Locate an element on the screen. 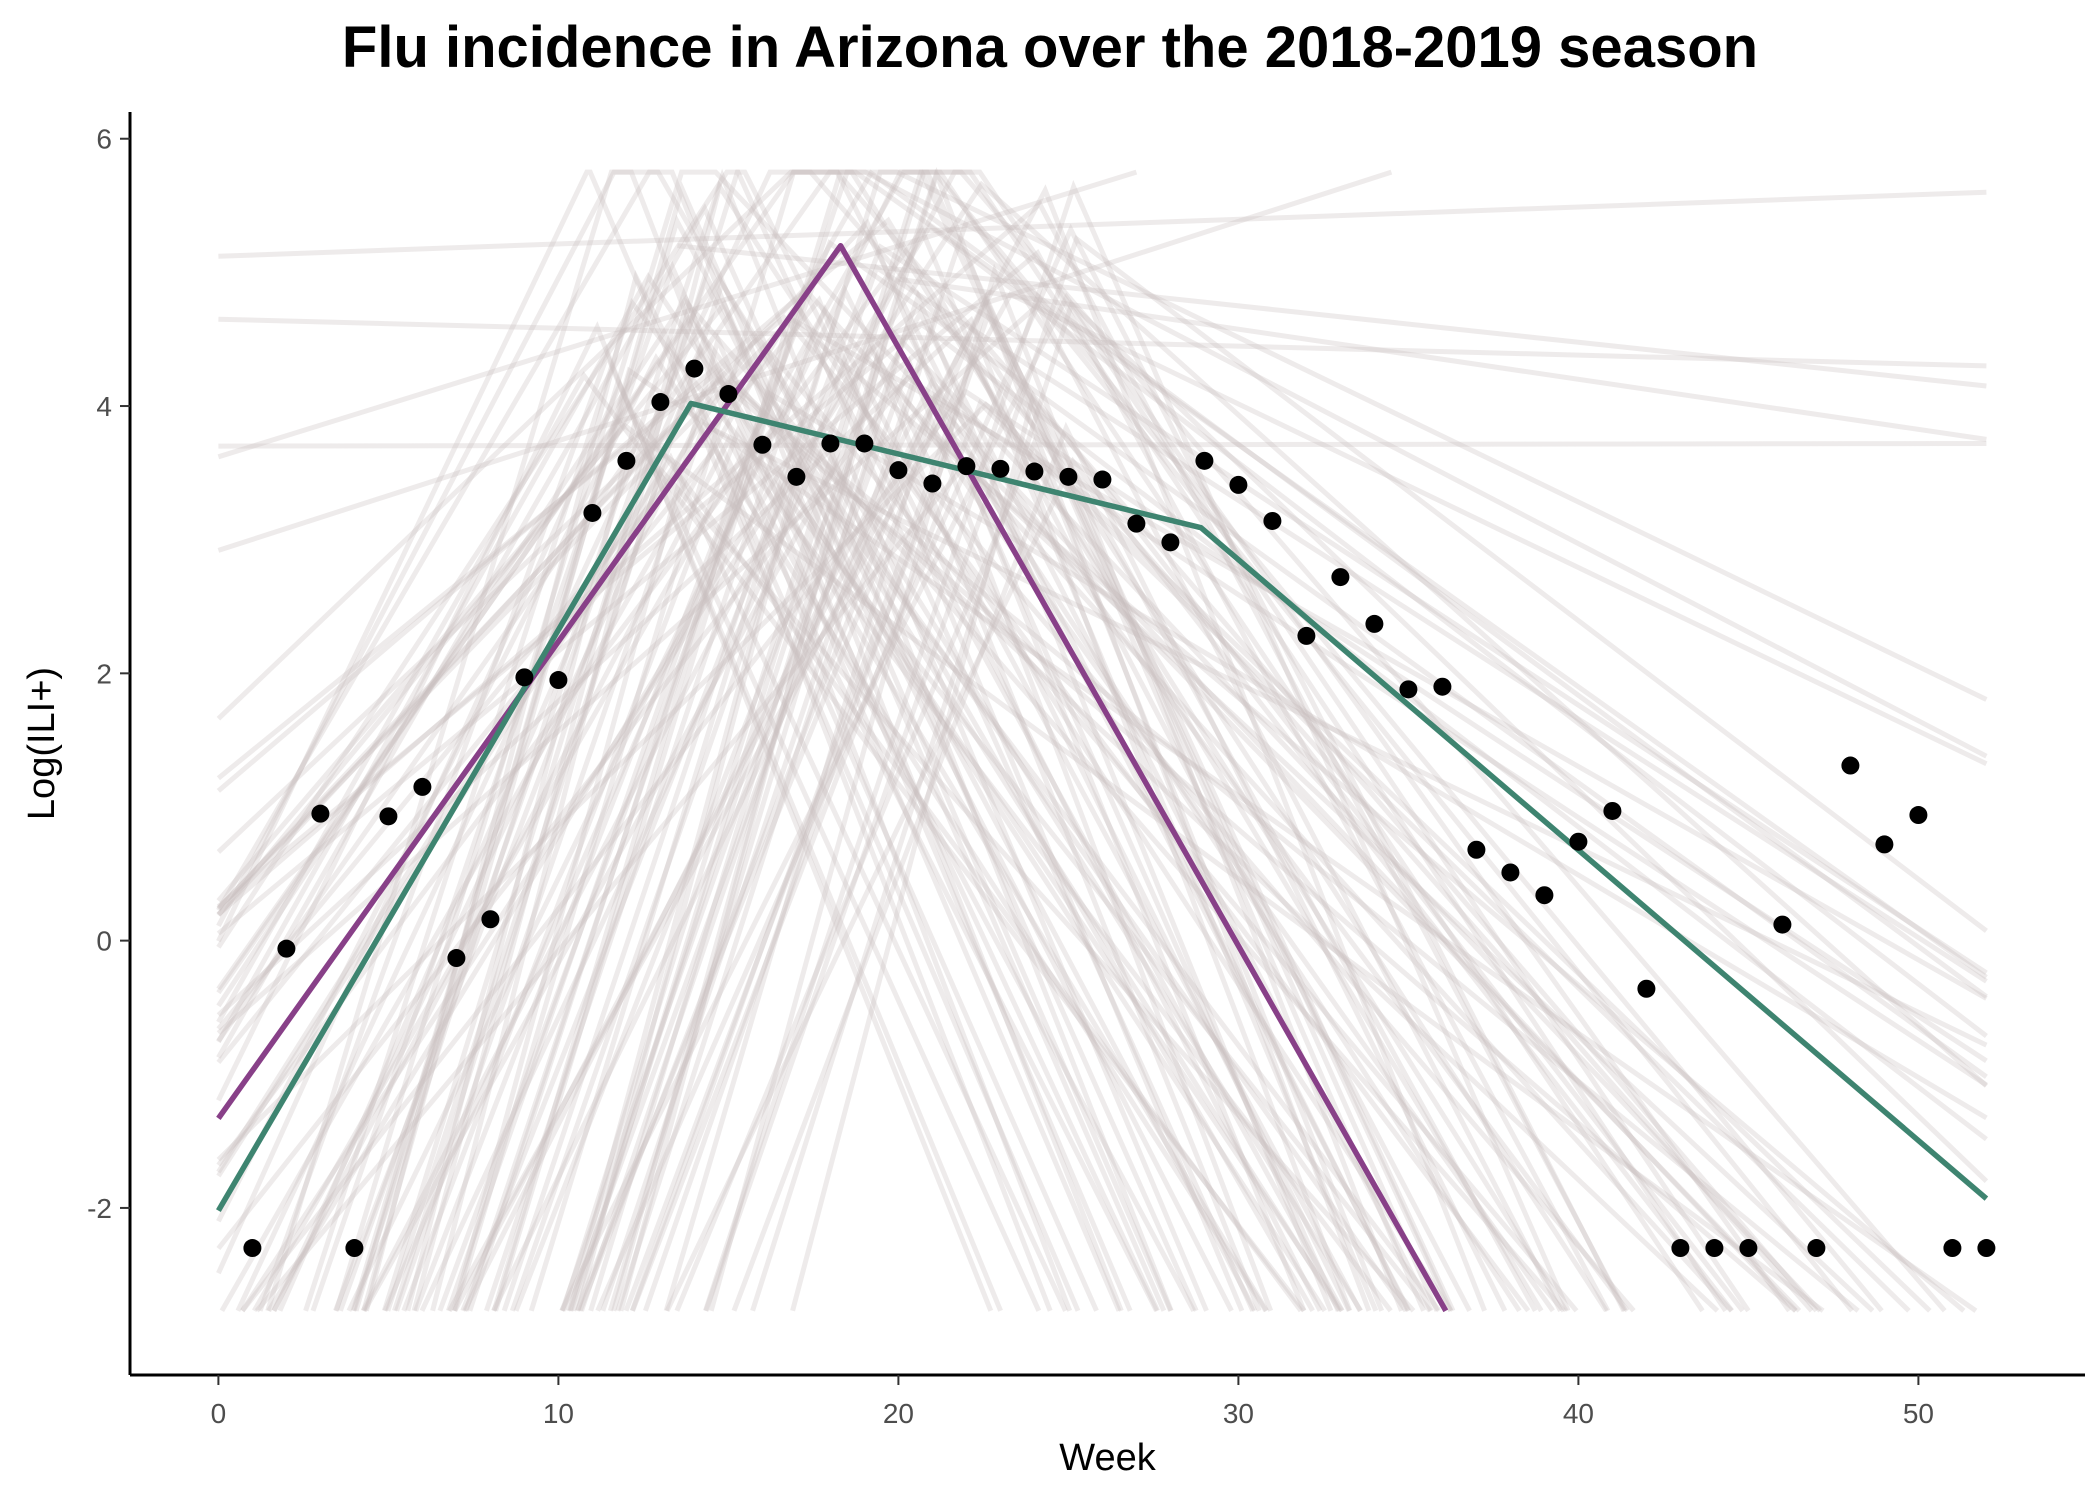  x-tick-label: 20 is located at coordinates (898, 1413).